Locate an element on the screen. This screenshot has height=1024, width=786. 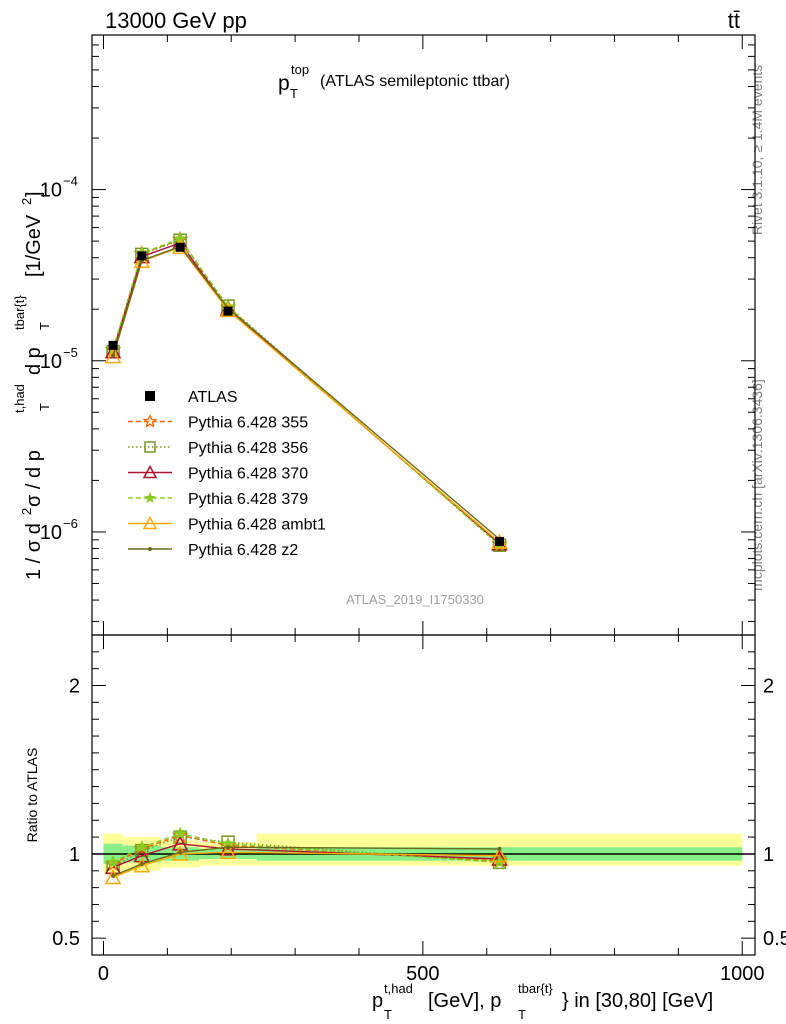
ratio-y-tick-label-right: 1 is located at coordinates (768, 855).